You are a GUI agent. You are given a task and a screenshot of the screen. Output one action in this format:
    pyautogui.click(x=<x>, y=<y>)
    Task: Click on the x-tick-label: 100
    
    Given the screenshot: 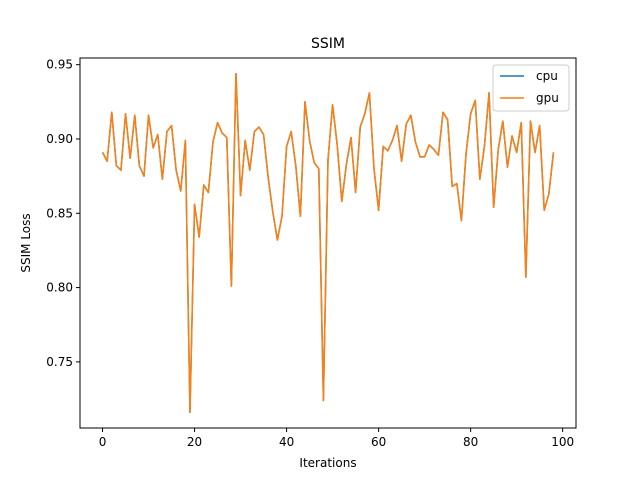 What is the action you would take?
    pyautogui.click(x=562, y=442)
    